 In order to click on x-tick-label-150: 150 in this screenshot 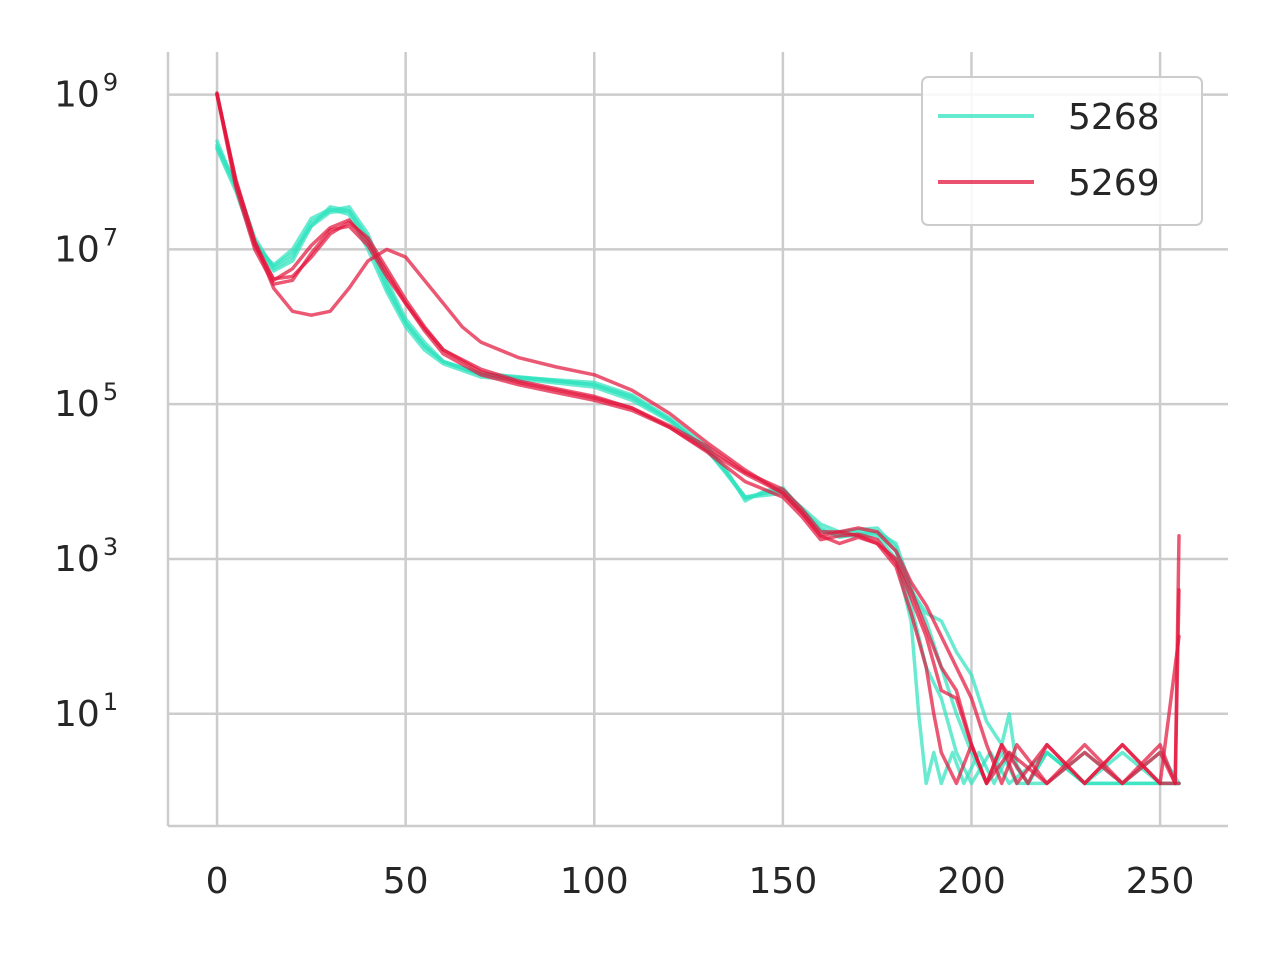, I will do `click(783, 881)`.